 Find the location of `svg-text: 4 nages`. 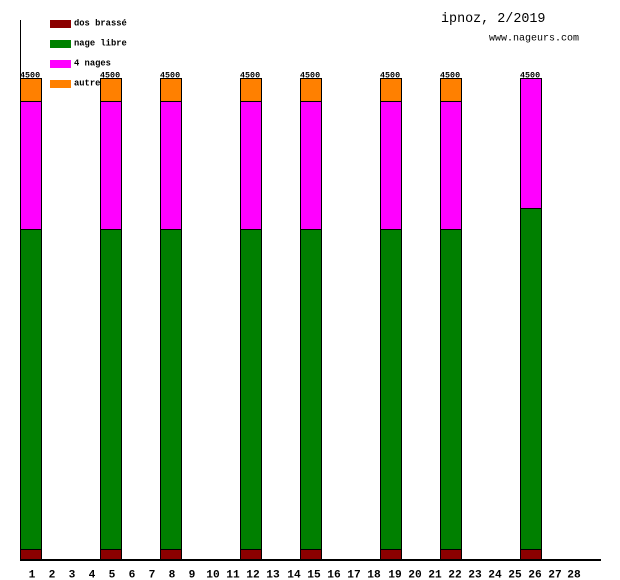

svg-text: 4 nages is located at coordinates (92, 64).